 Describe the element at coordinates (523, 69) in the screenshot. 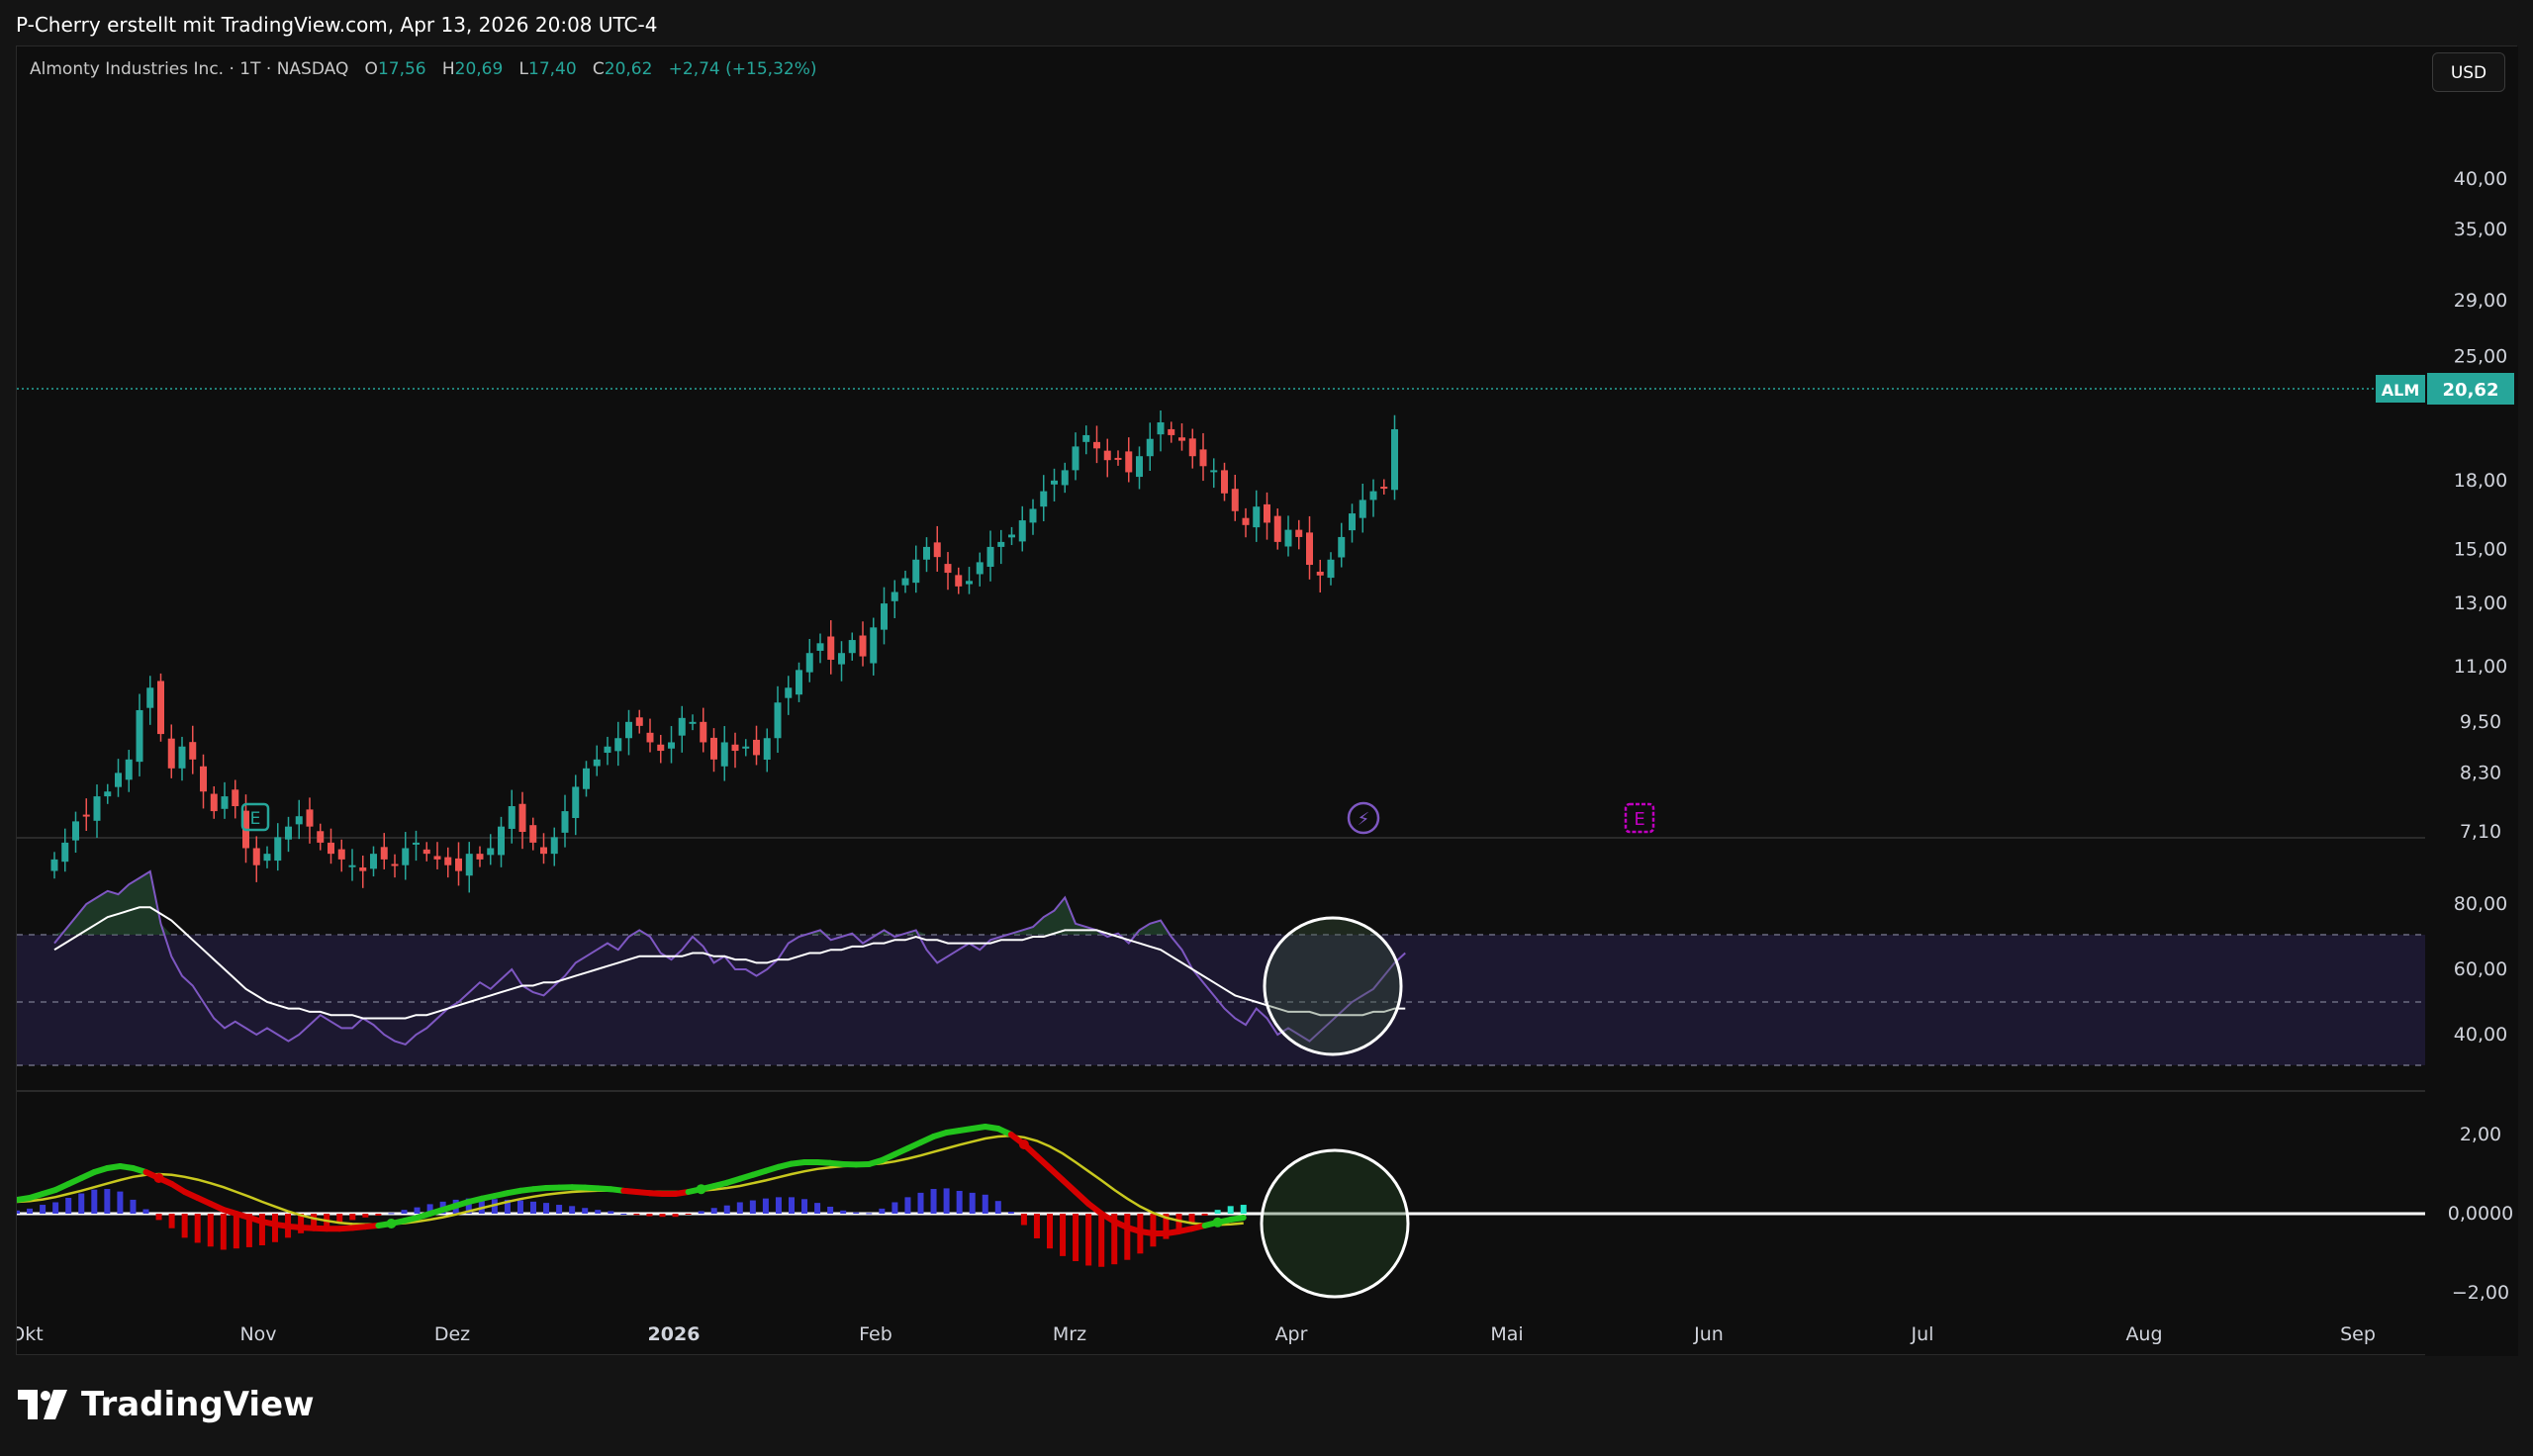

I see `low-label: L` at that location.